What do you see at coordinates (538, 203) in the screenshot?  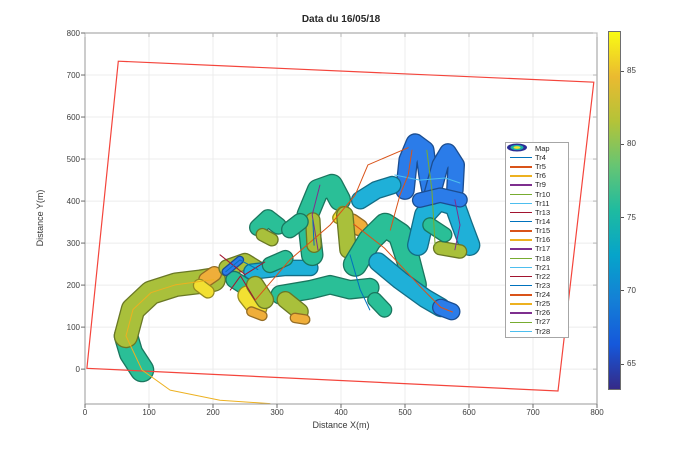 I see `legend-item-tr11: Tr11` at bounding box center [538, 203].